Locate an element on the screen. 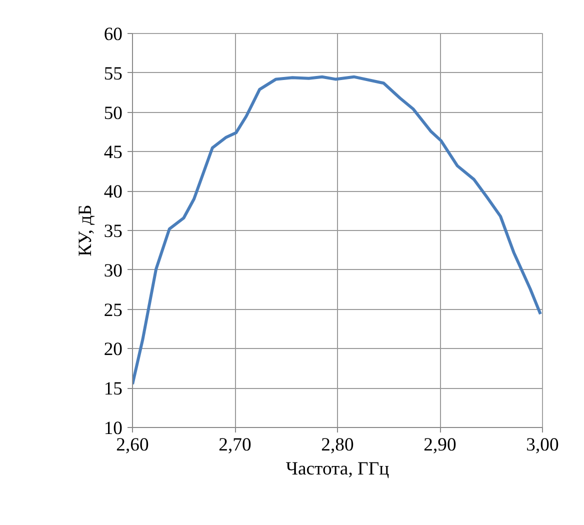 Image resolution: width=584 pixels, height=525 pixels. y-tick-label: 25 is located at coordinates (113, 310).